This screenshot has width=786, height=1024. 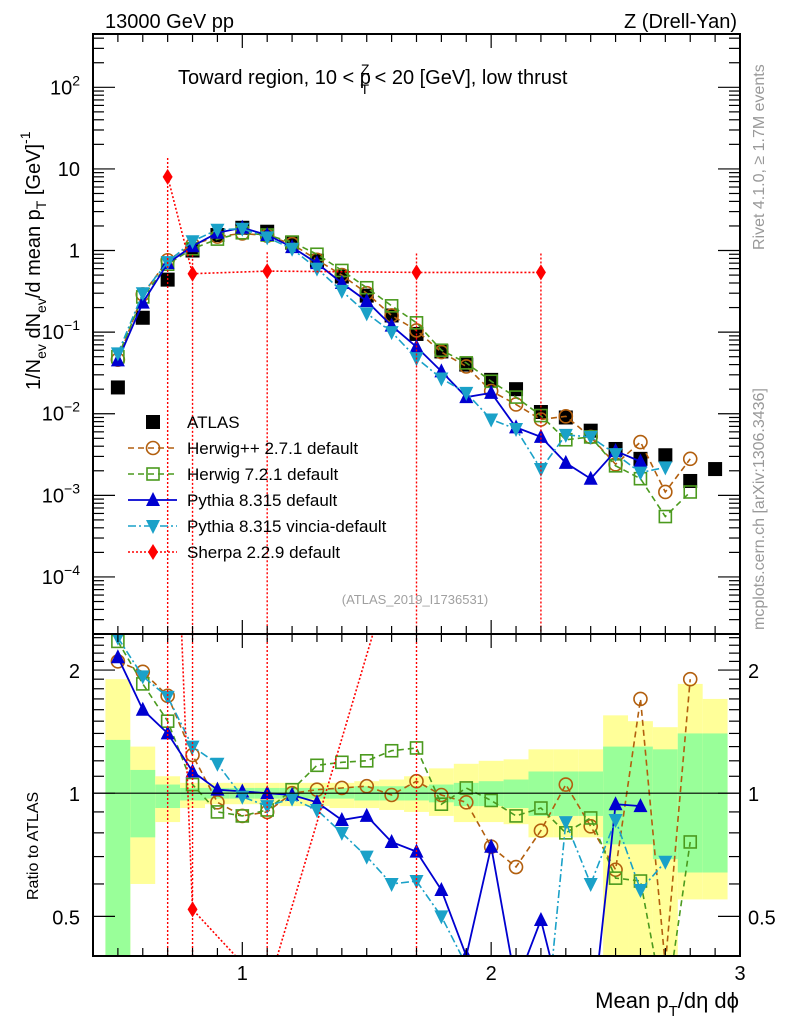 What do you see at coordinates (262, 500) in the screenshot?
I see `legend-label: Pythia 8.315 default` at bounding box center [262, 500].